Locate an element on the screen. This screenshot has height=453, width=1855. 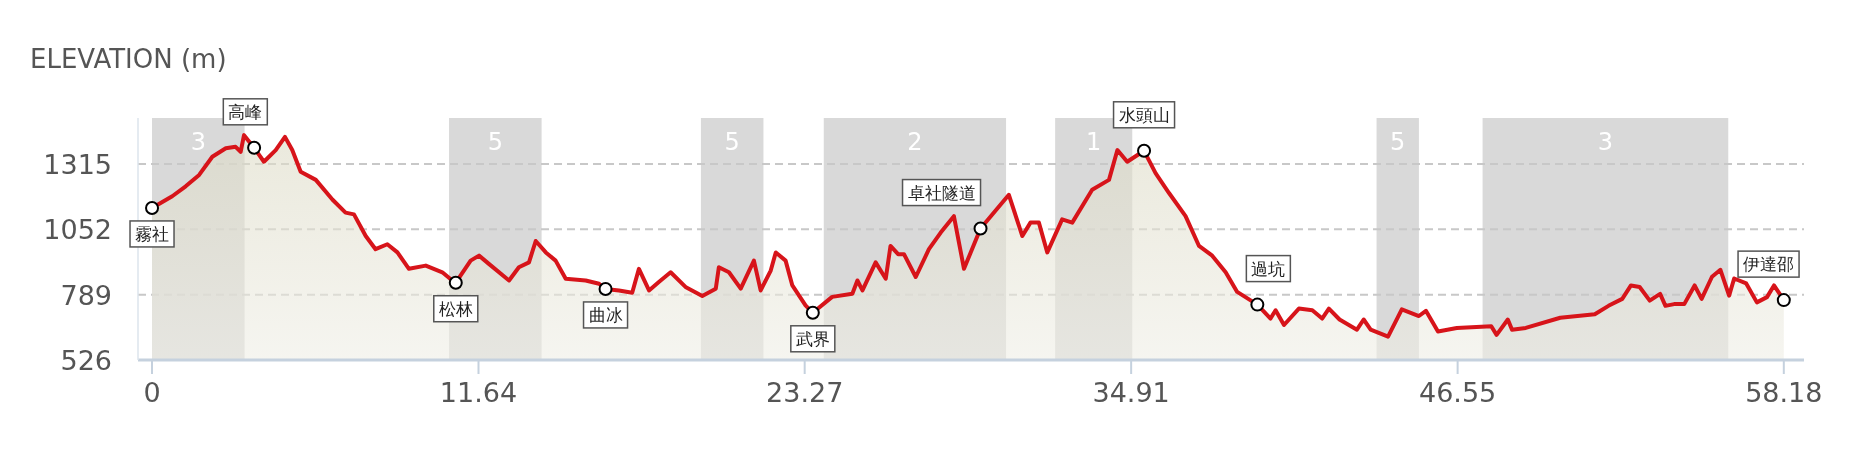
annotation: 卓社隧道 is located at coordinates (941, 192).